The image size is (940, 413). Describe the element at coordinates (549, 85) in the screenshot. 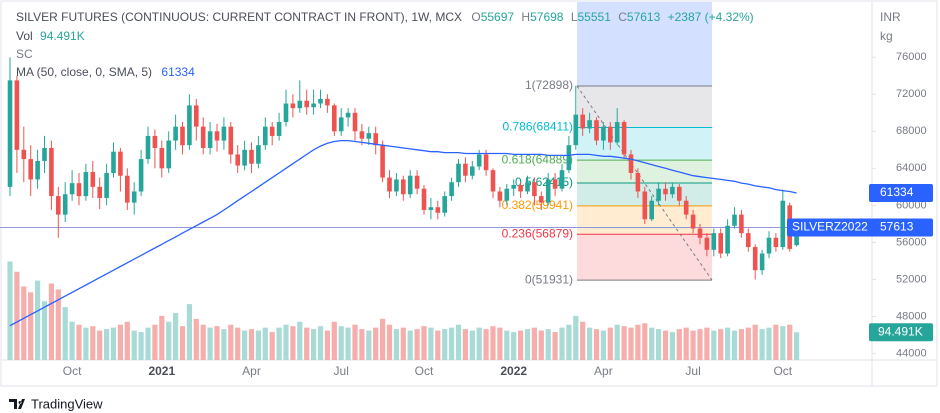

I see `fib-label: 1(72898)` at that location.